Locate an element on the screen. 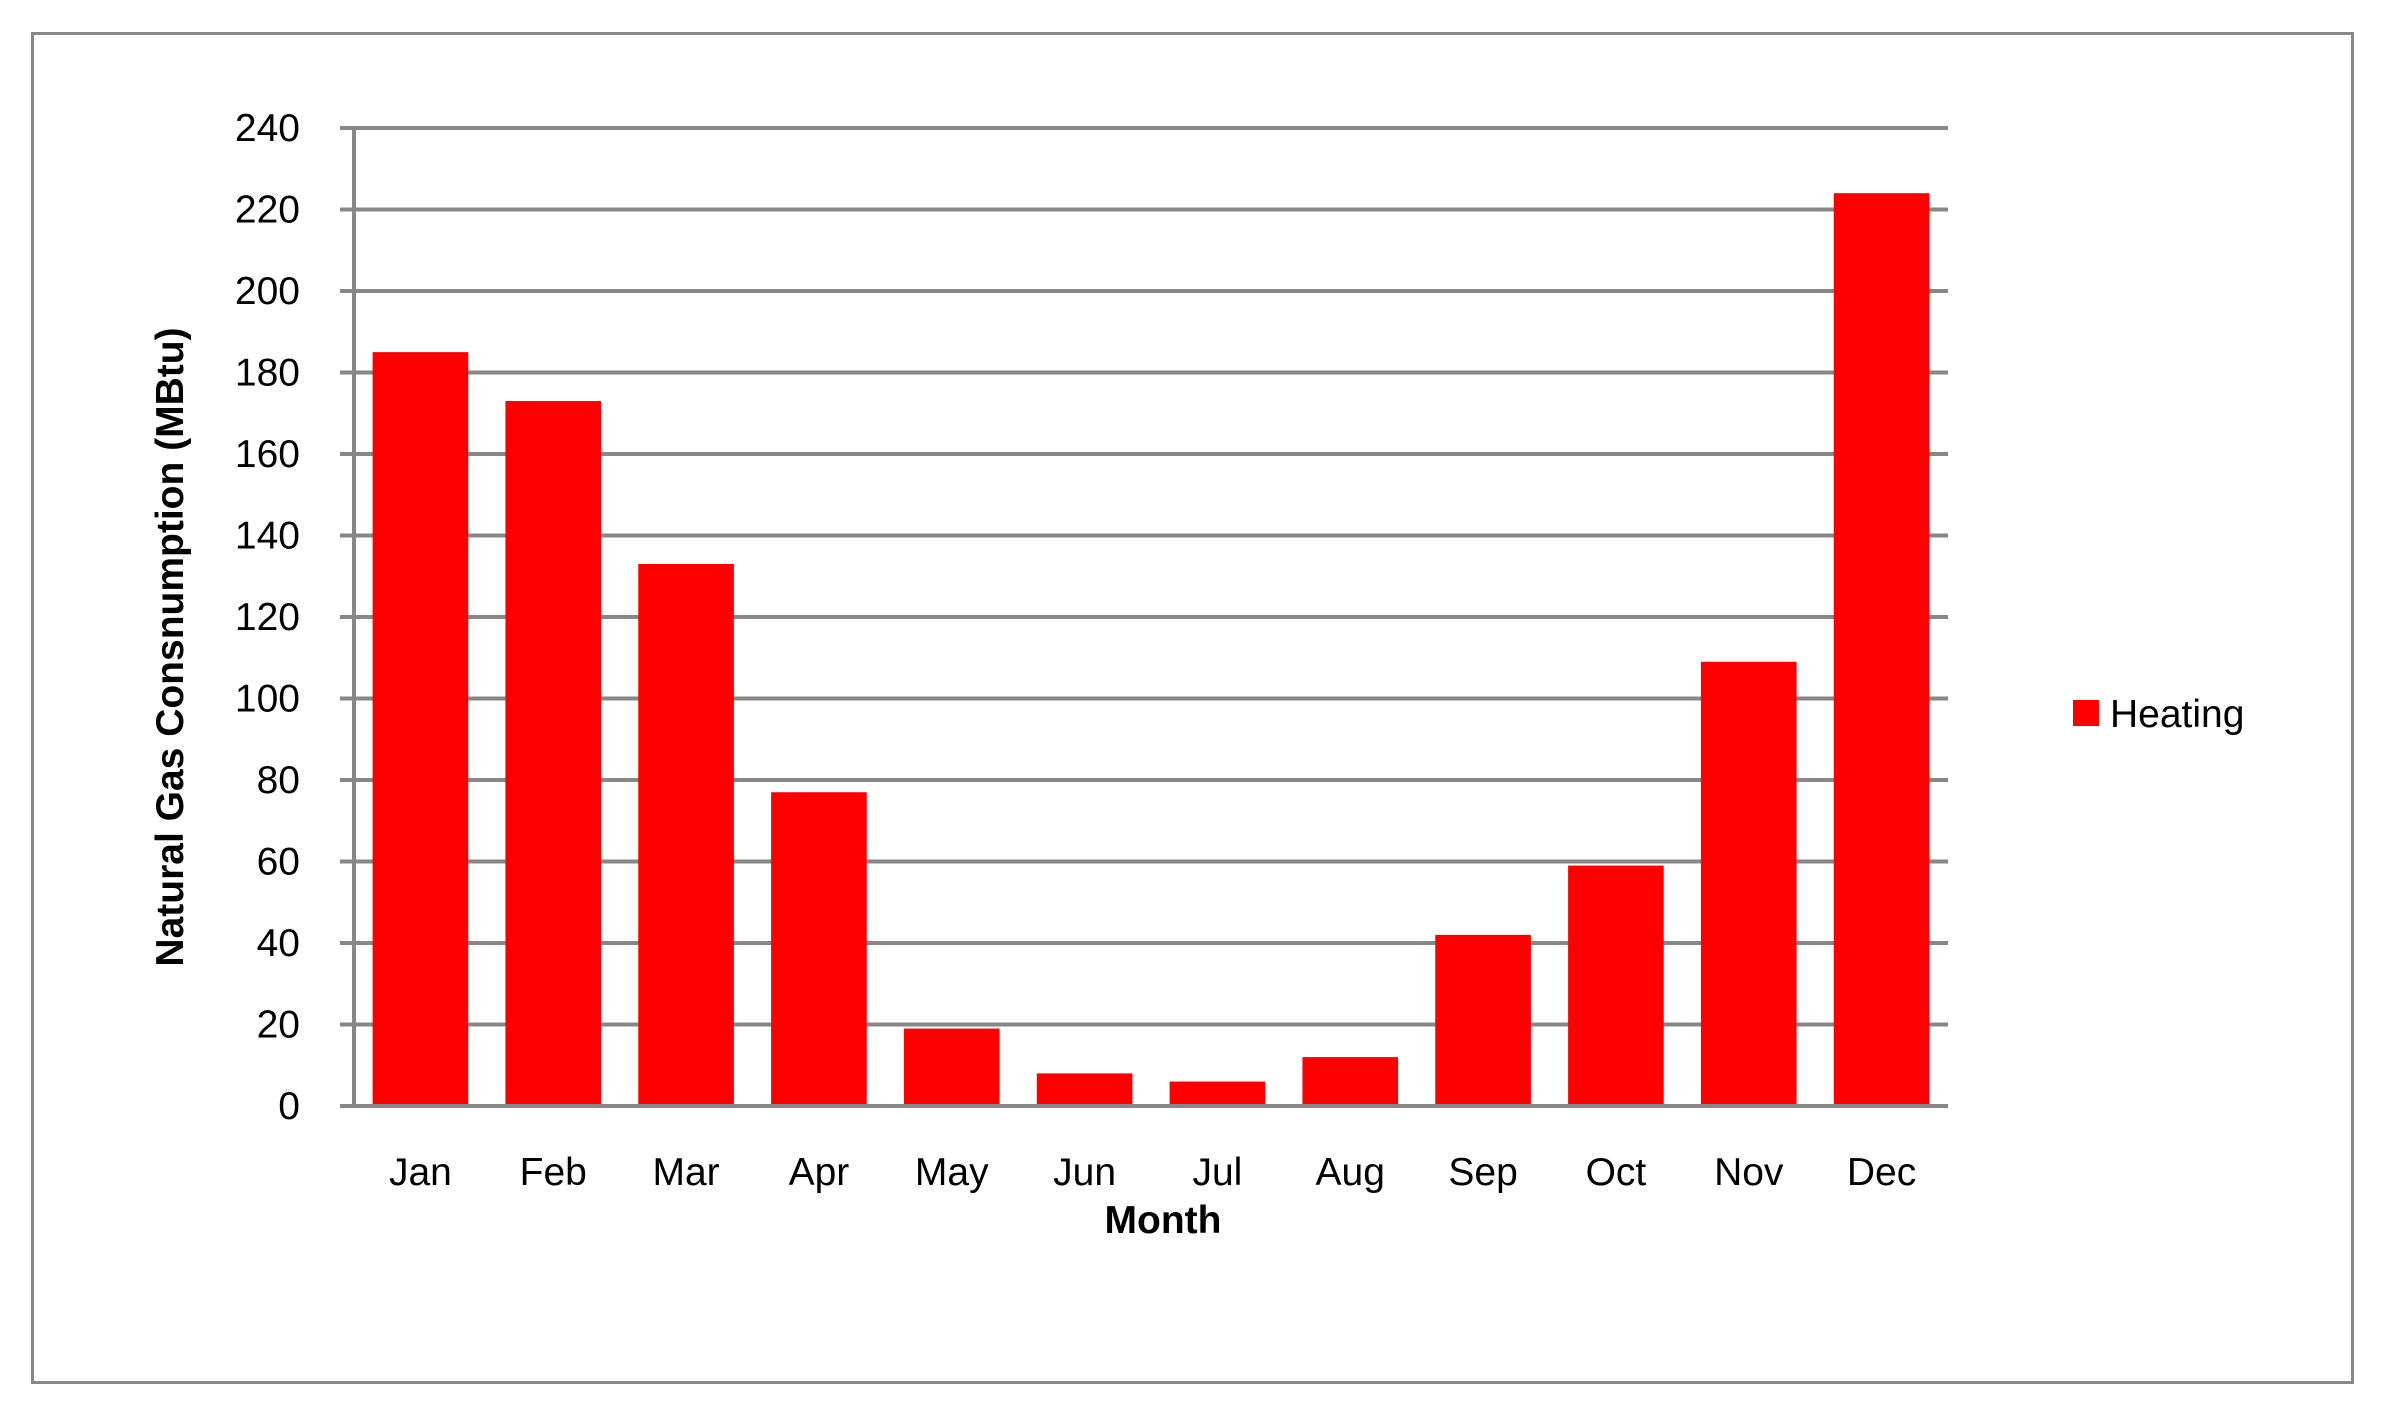 This screenshot has width=2384, height=1425. bar-mar is located at coordinates (686, 835).